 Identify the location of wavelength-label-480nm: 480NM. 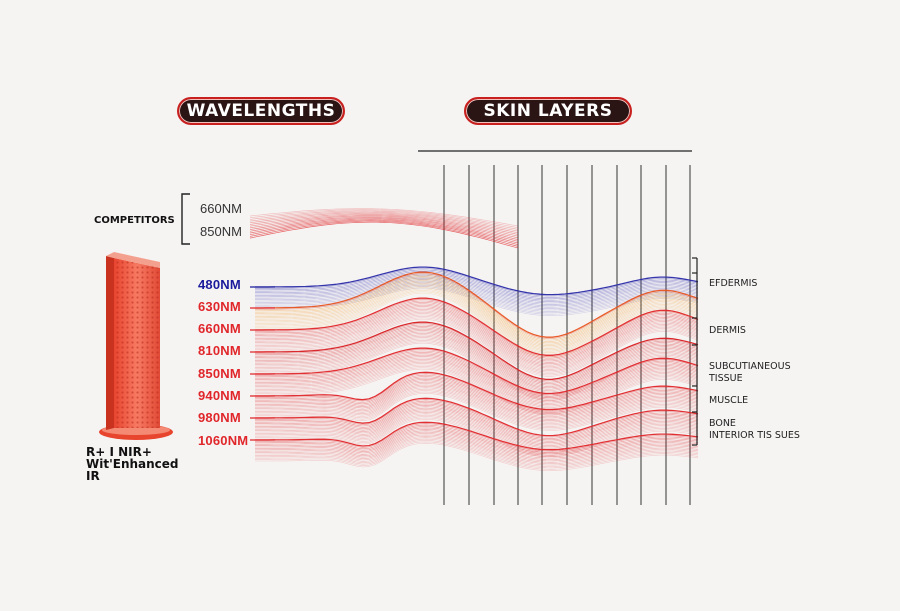
(219, 284).